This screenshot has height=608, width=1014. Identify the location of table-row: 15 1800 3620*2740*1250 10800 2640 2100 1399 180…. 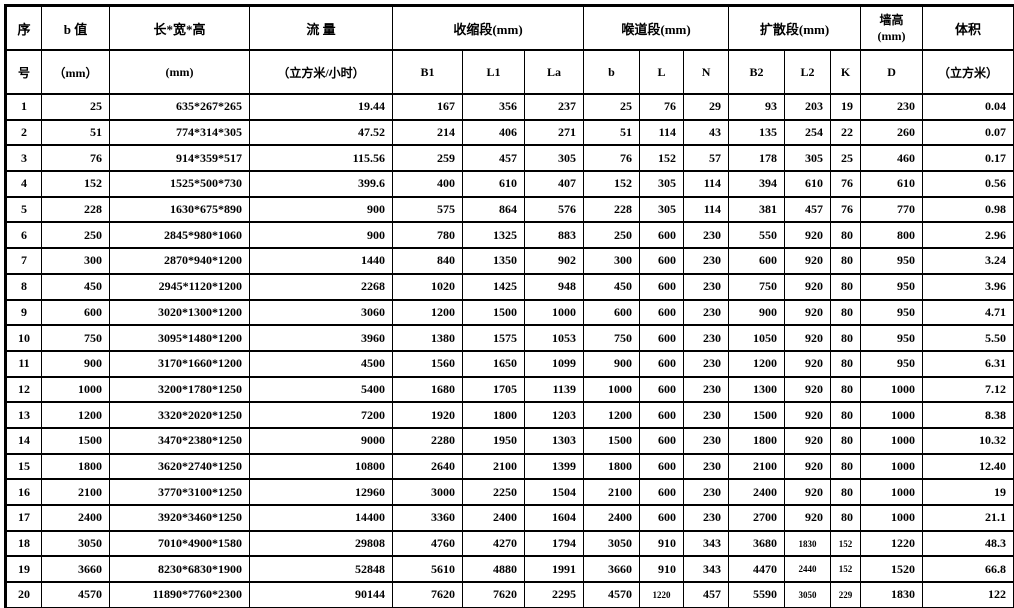
(509, 466).